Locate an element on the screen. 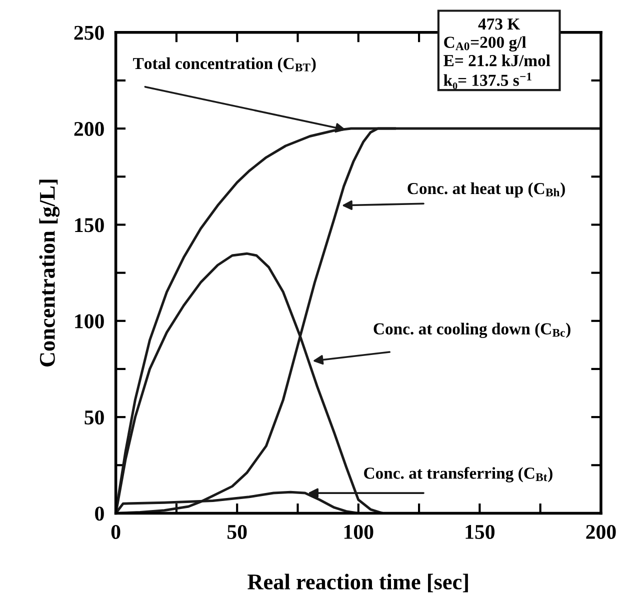  annotation: k₀= 137.5 s$^{−1}$ is located at coordinates (488, 81).